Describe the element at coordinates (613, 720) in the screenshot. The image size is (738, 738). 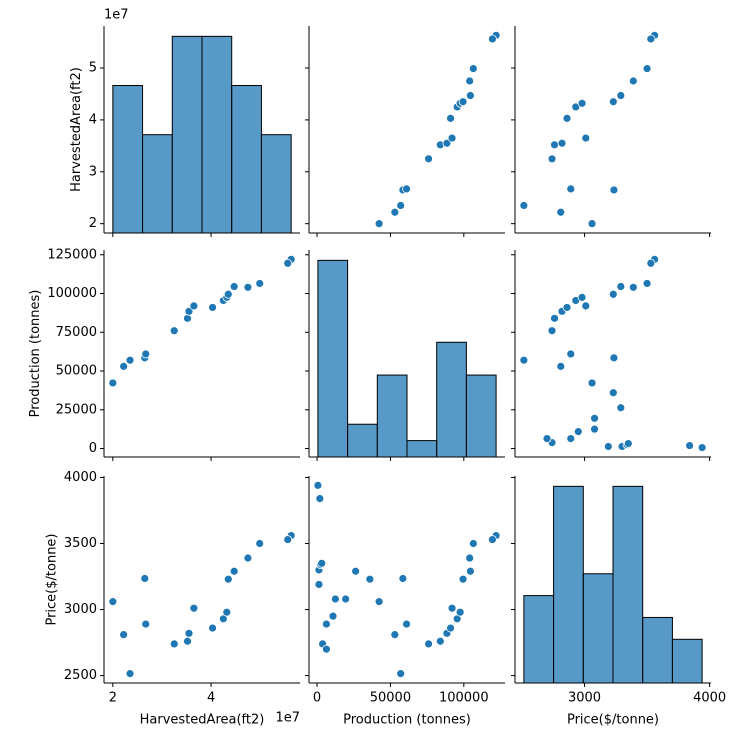
I see `x-axis-label: Price($/tonne)` at that location.